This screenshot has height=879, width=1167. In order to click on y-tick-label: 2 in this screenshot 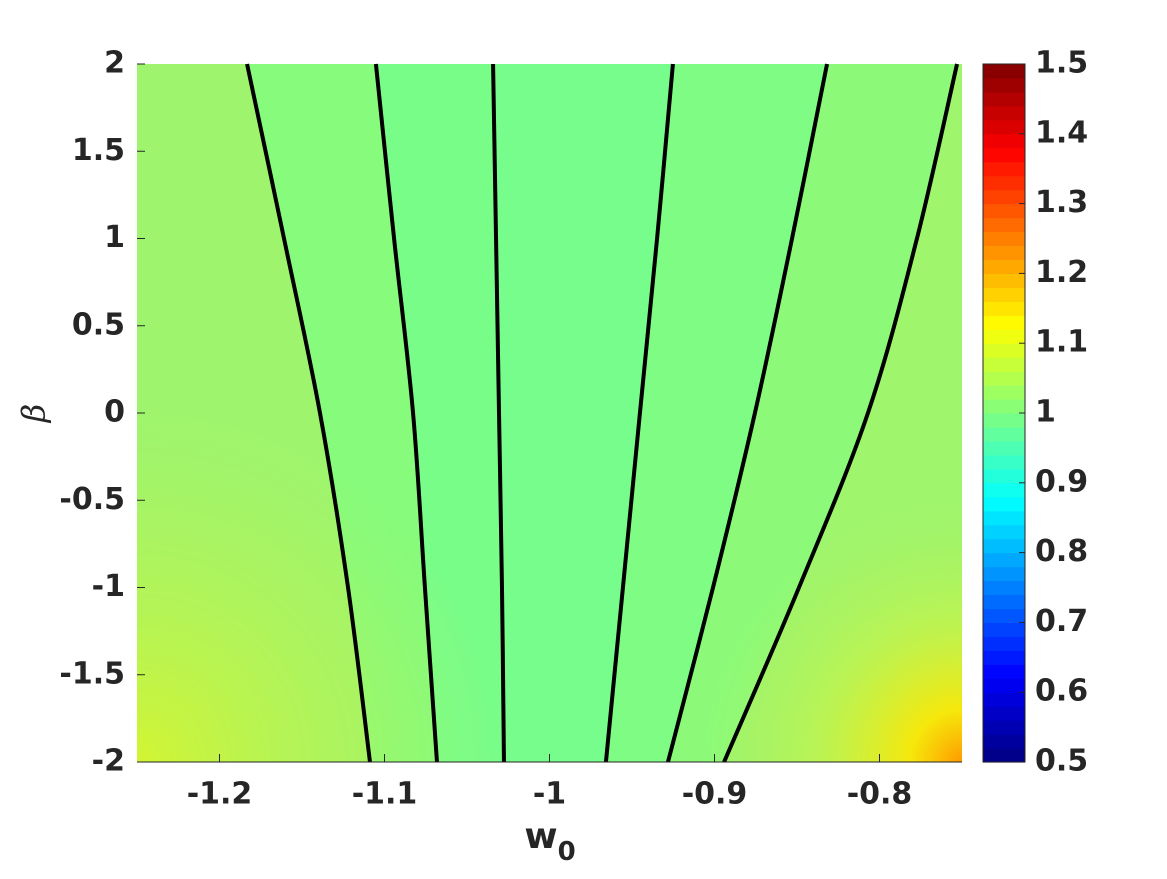, I will do `click(114, 63)`.